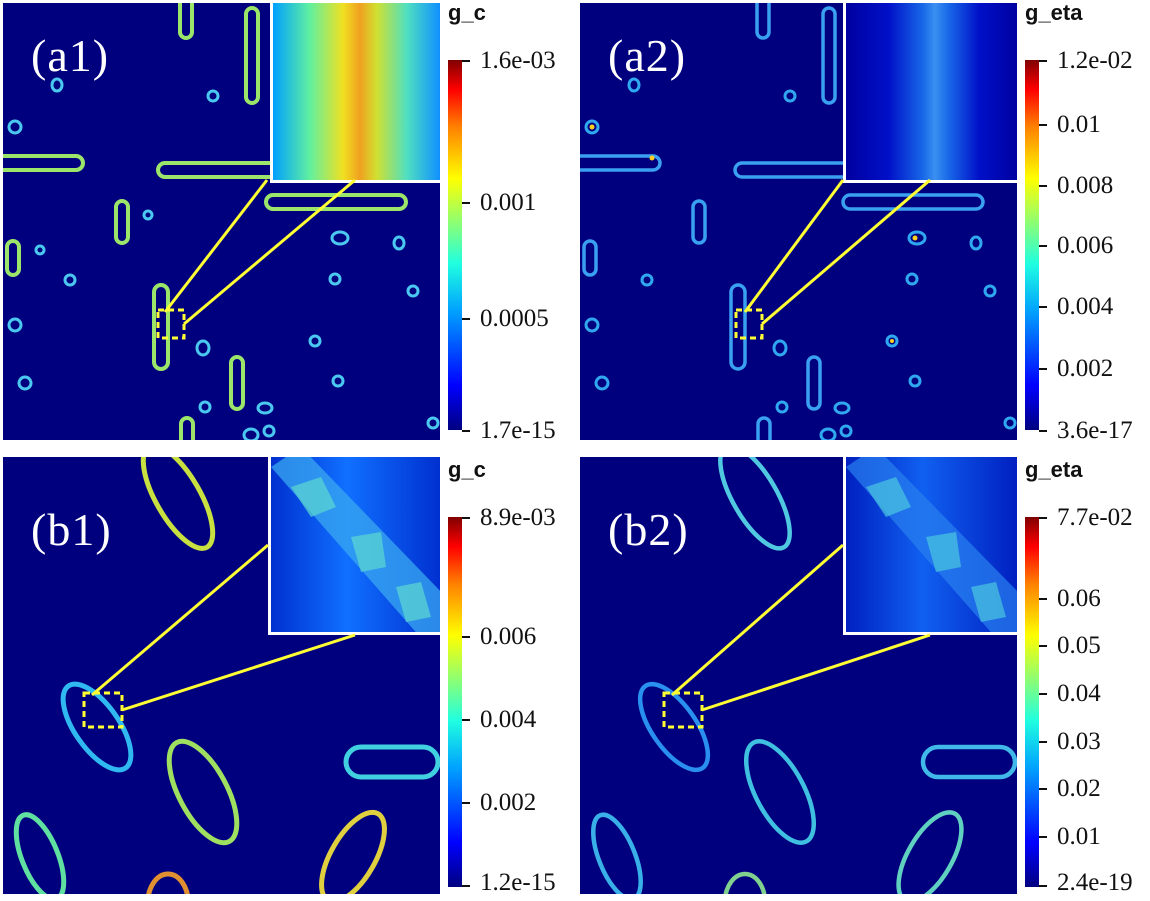  Describe the element at coordinates (518, 517) in the screenshot. I see `tick-label-b1-0: 8.9e-03` at that location.